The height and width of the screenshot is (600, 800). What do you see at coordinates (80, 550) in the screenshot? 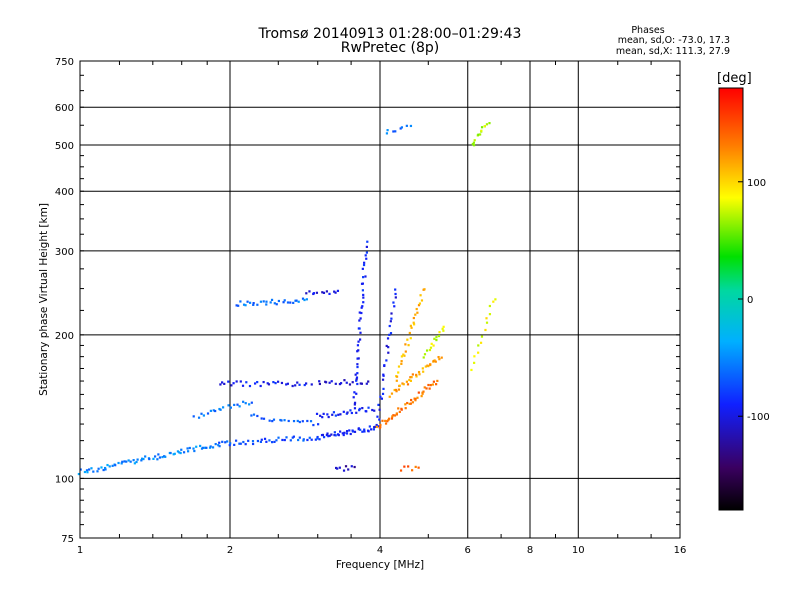
I see `x-tick-label: 1` at bounding box center [80, 550].